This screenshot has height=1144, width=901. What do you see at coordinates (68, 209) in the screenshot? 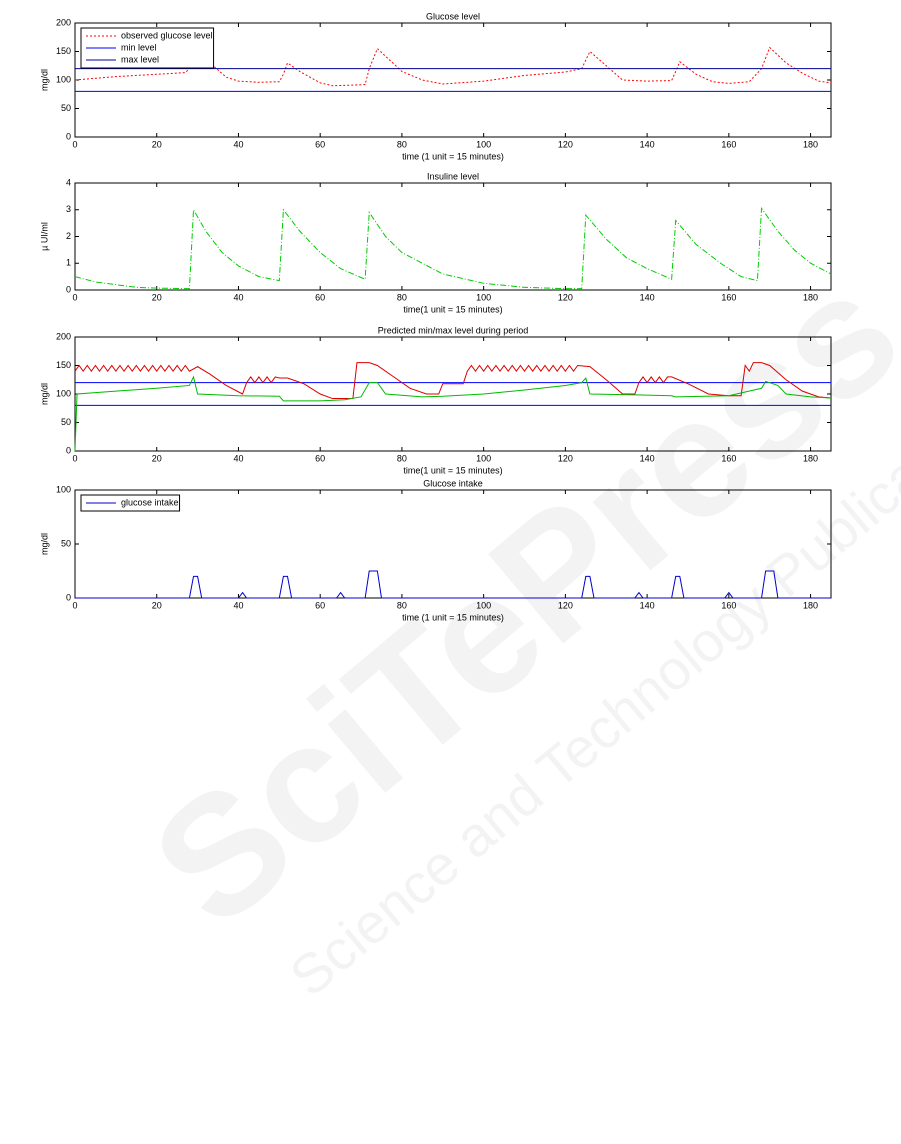
I see `y-tick-label: 3` at bounding box center [68, 209].